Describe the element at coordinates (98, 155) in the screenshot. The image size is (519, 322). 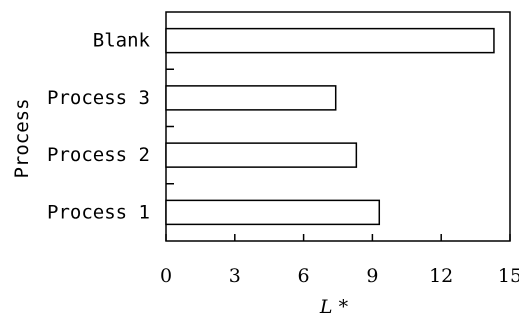
I see `category-label: Process 2` at that location.